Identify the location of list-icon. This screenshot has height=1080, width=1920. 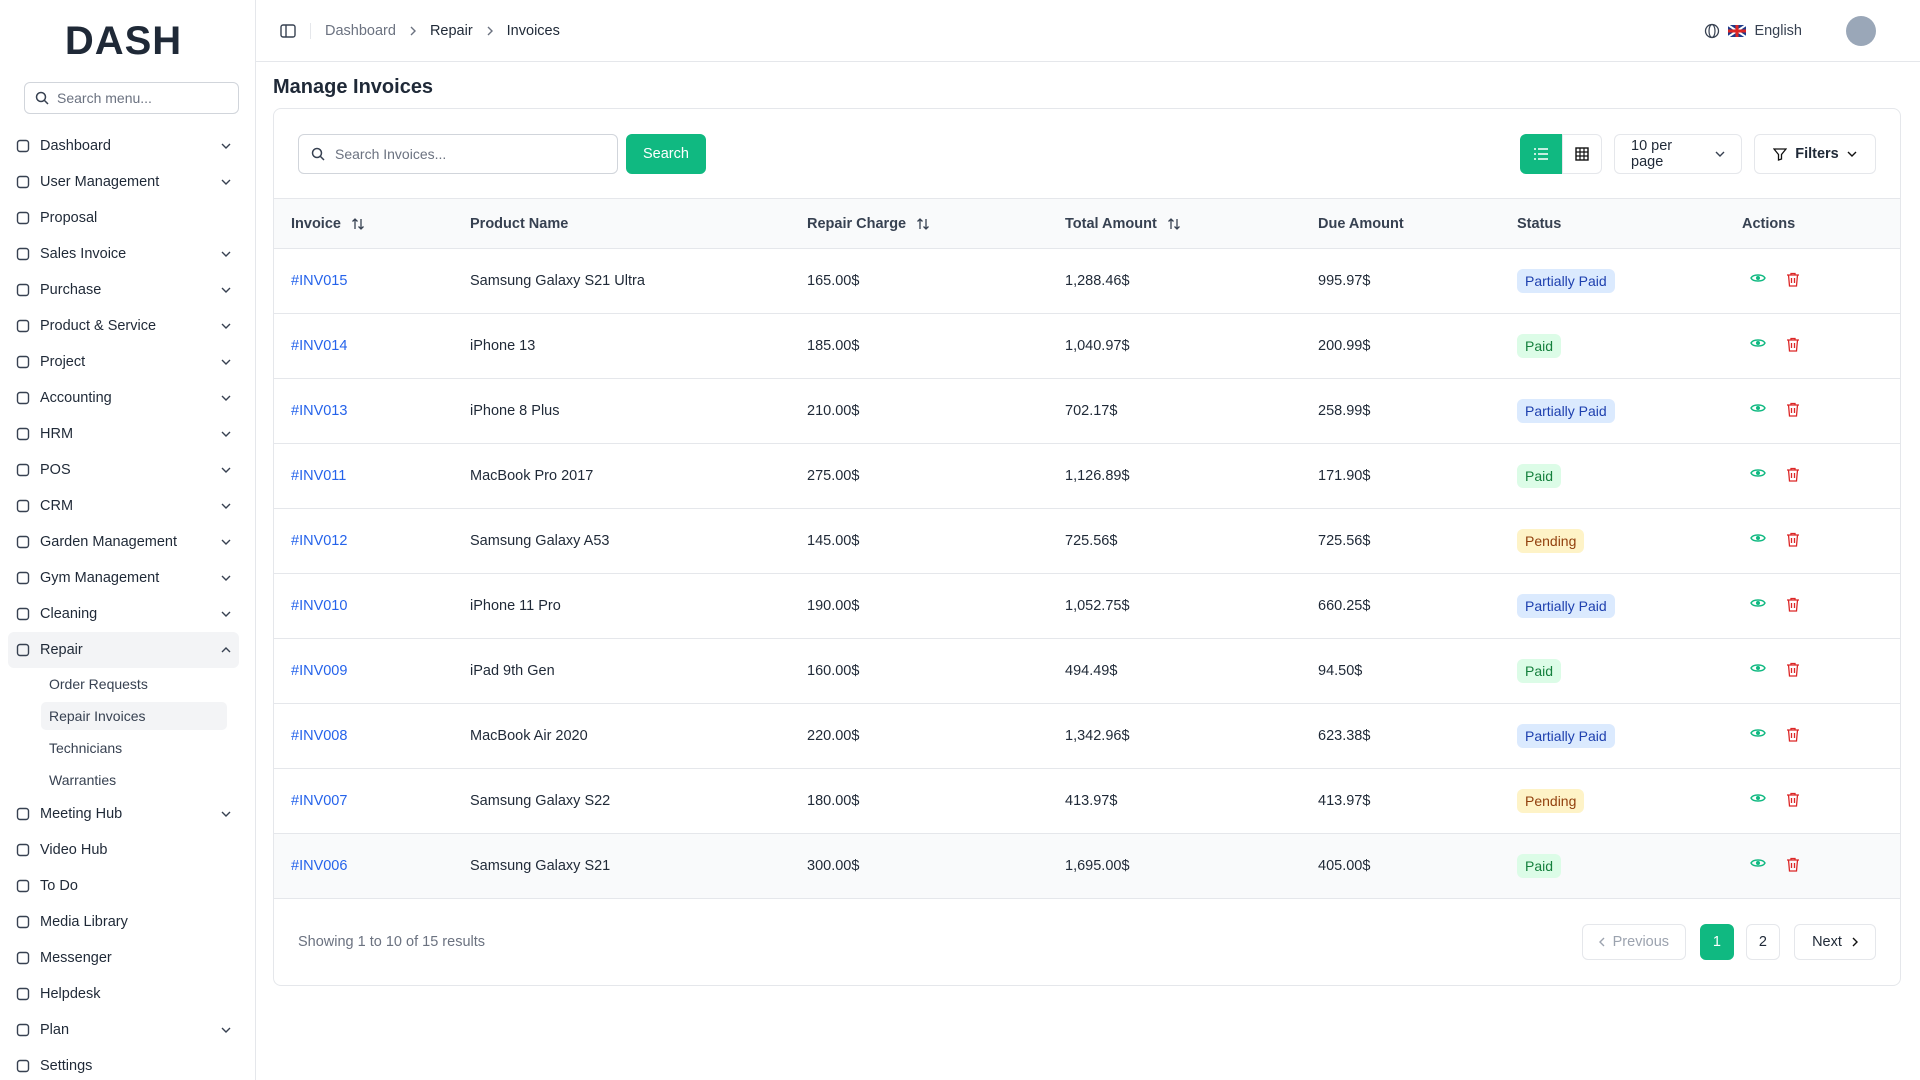
(1541, 154).